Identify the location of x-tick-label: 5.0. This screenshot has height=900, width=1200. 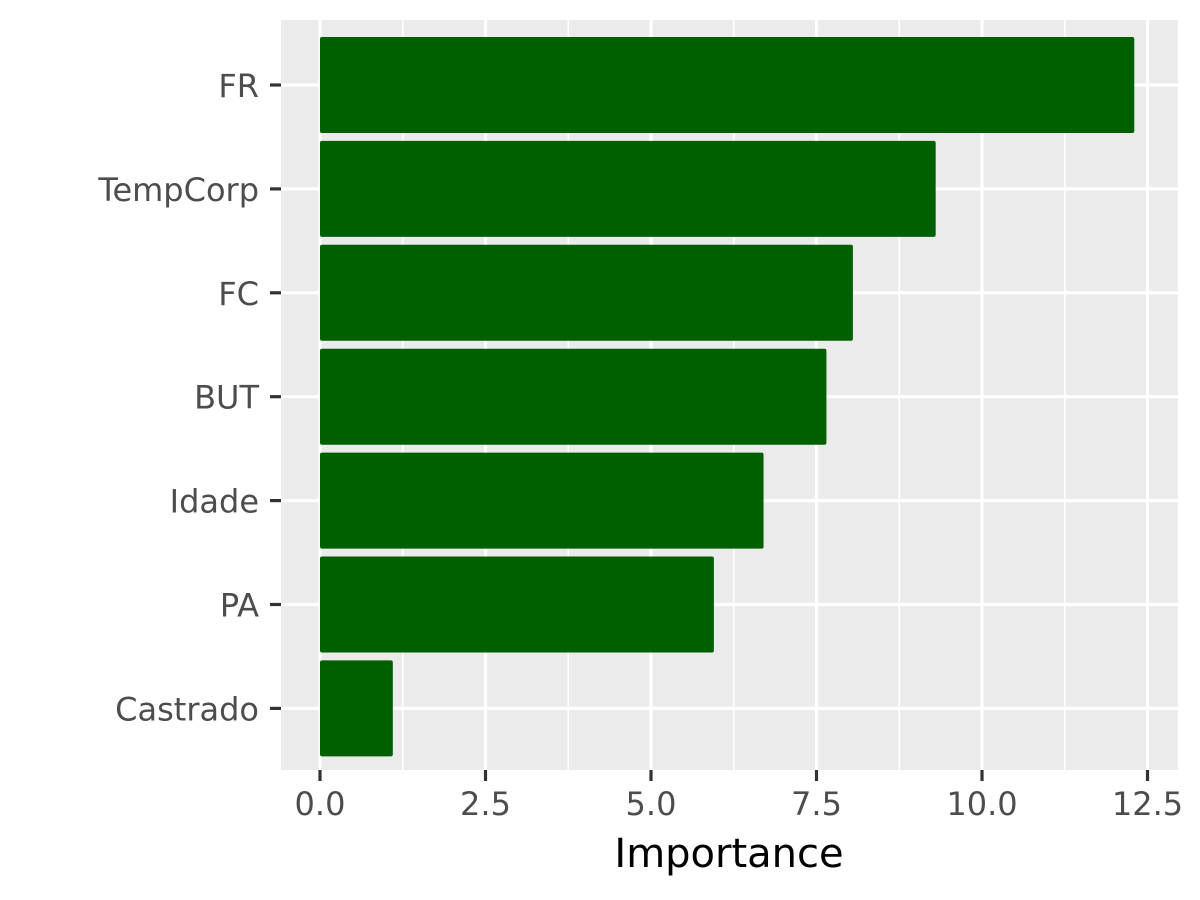
(651, 804).